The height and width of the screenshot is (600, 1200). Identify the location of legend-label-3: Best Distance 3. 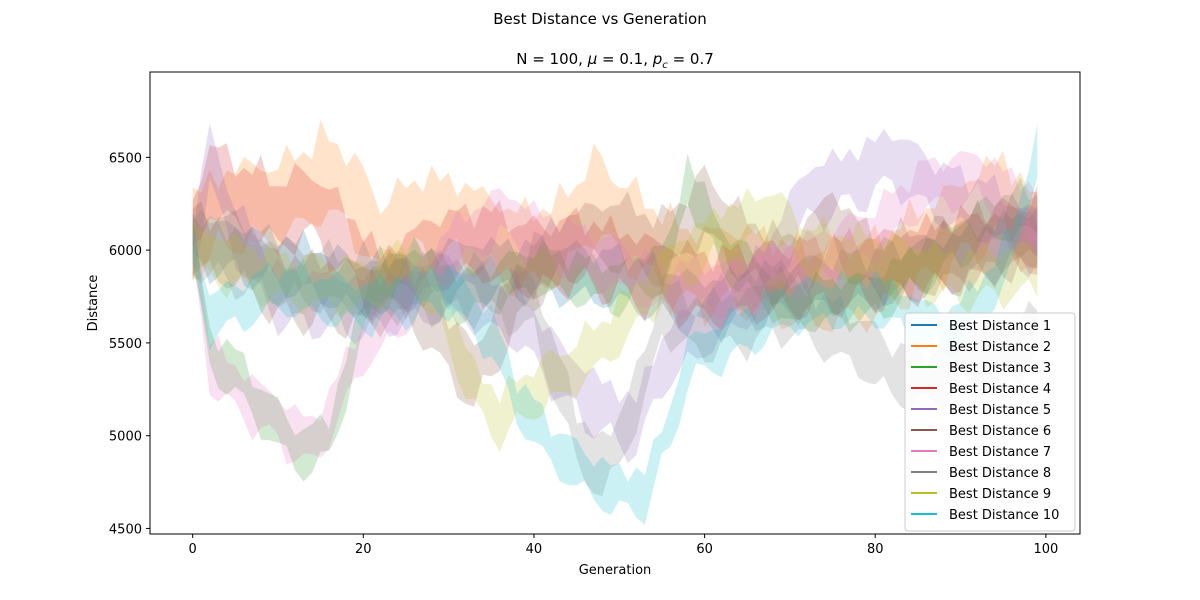
(1000, 368).